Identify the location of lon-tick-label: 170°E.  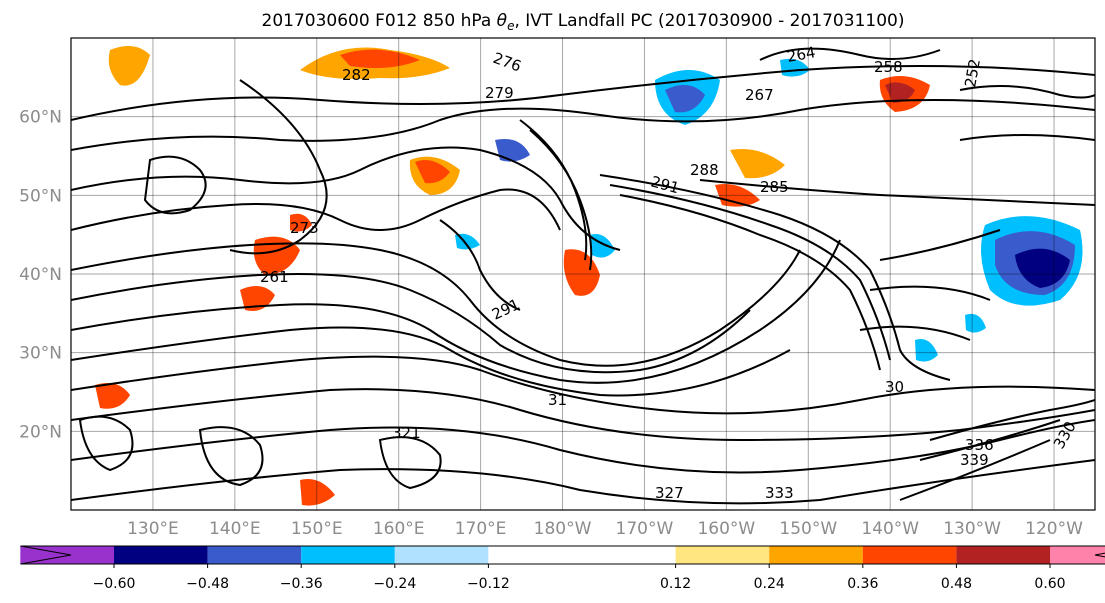
(481, 529).